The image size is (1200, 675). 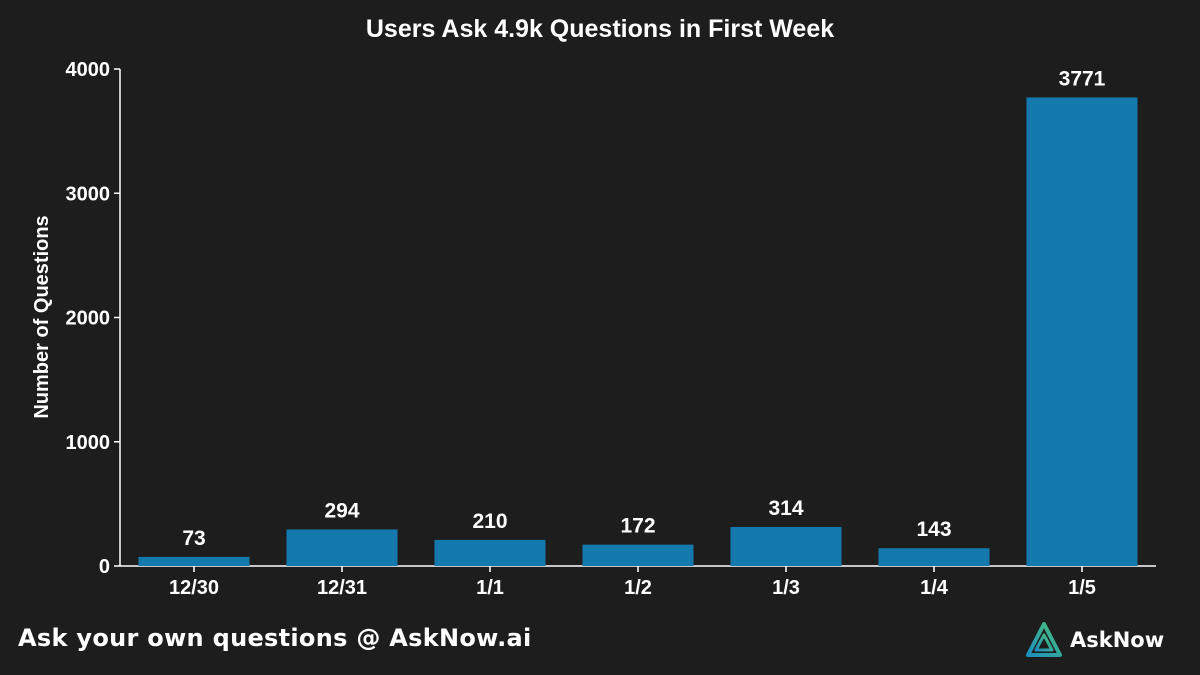 I want to click on brand-name: AskNow, so click(x=1117, y=640).